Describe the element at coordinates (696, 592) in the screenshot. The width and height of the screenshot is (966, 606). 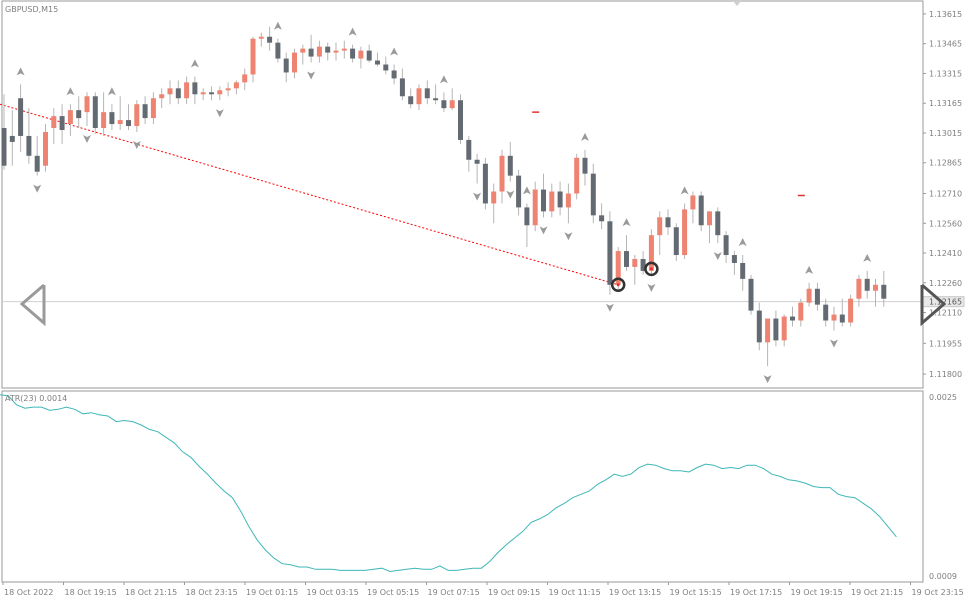
I see `x-tick-label: 19 Oct 15:15` at that location.